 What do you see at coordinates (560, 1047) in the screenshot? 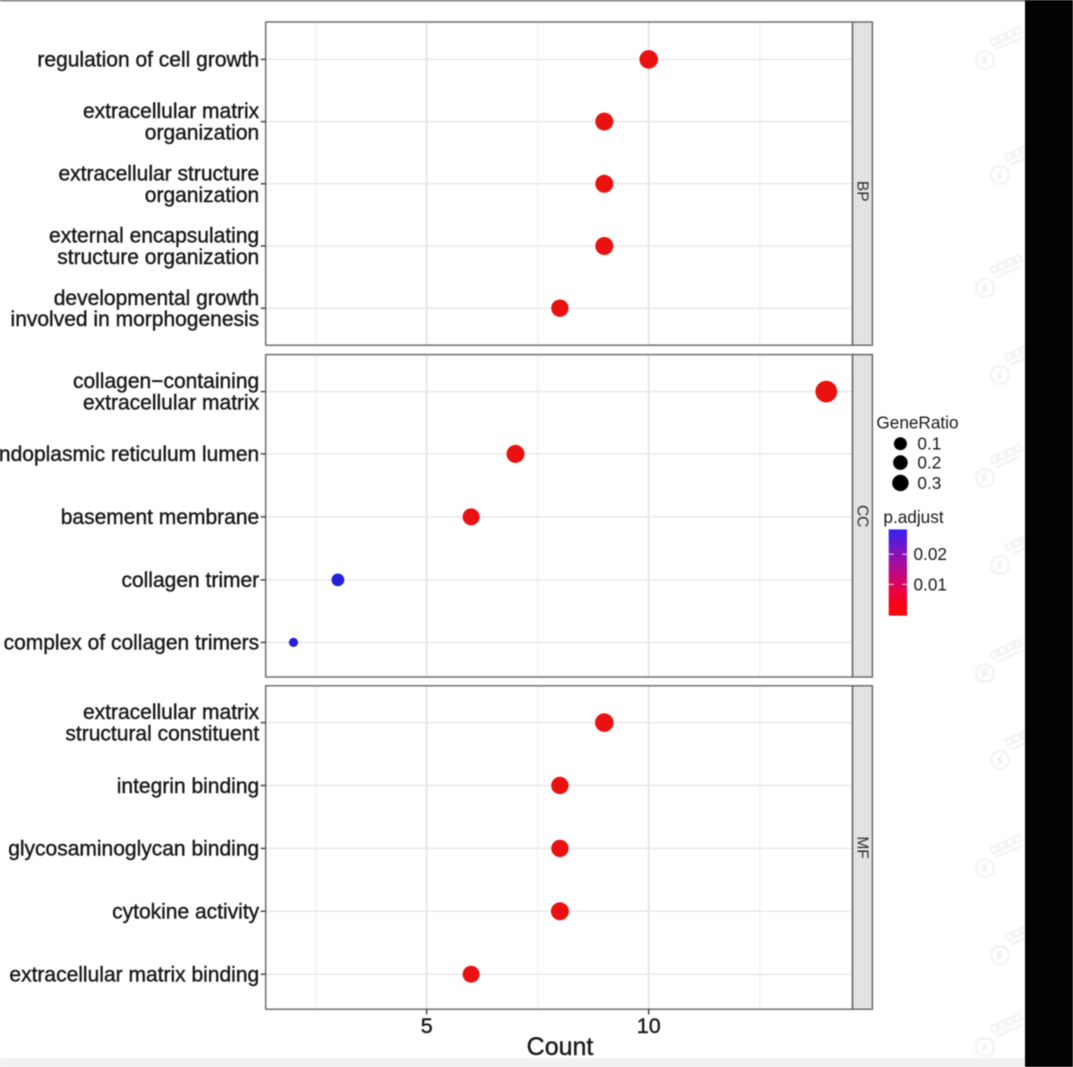
I see `svg-text: Count` at bounding box center [560, 1047].